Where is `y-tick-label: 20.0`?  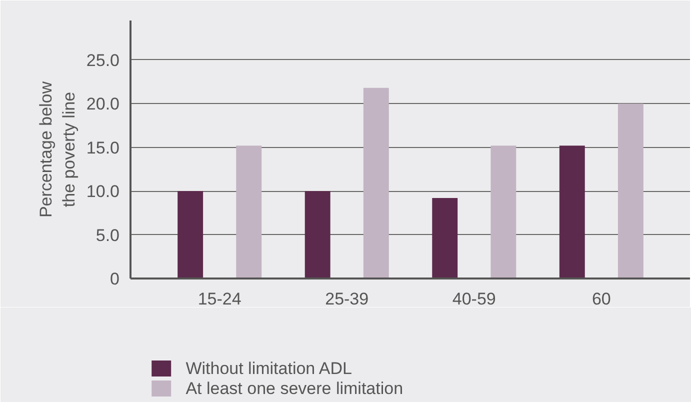 y-tick-label: 20.0 is located at coordinates (103, 104).